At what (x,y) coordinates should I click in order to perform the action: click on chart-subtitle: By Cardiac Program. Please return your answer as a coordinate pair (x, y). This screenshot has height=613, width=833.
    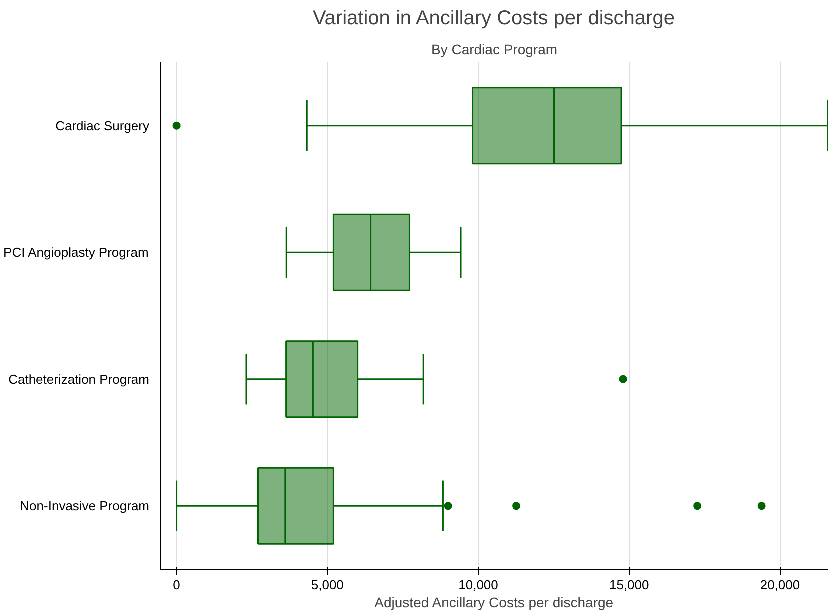
    Looking at the image, I should click on (494, 50).